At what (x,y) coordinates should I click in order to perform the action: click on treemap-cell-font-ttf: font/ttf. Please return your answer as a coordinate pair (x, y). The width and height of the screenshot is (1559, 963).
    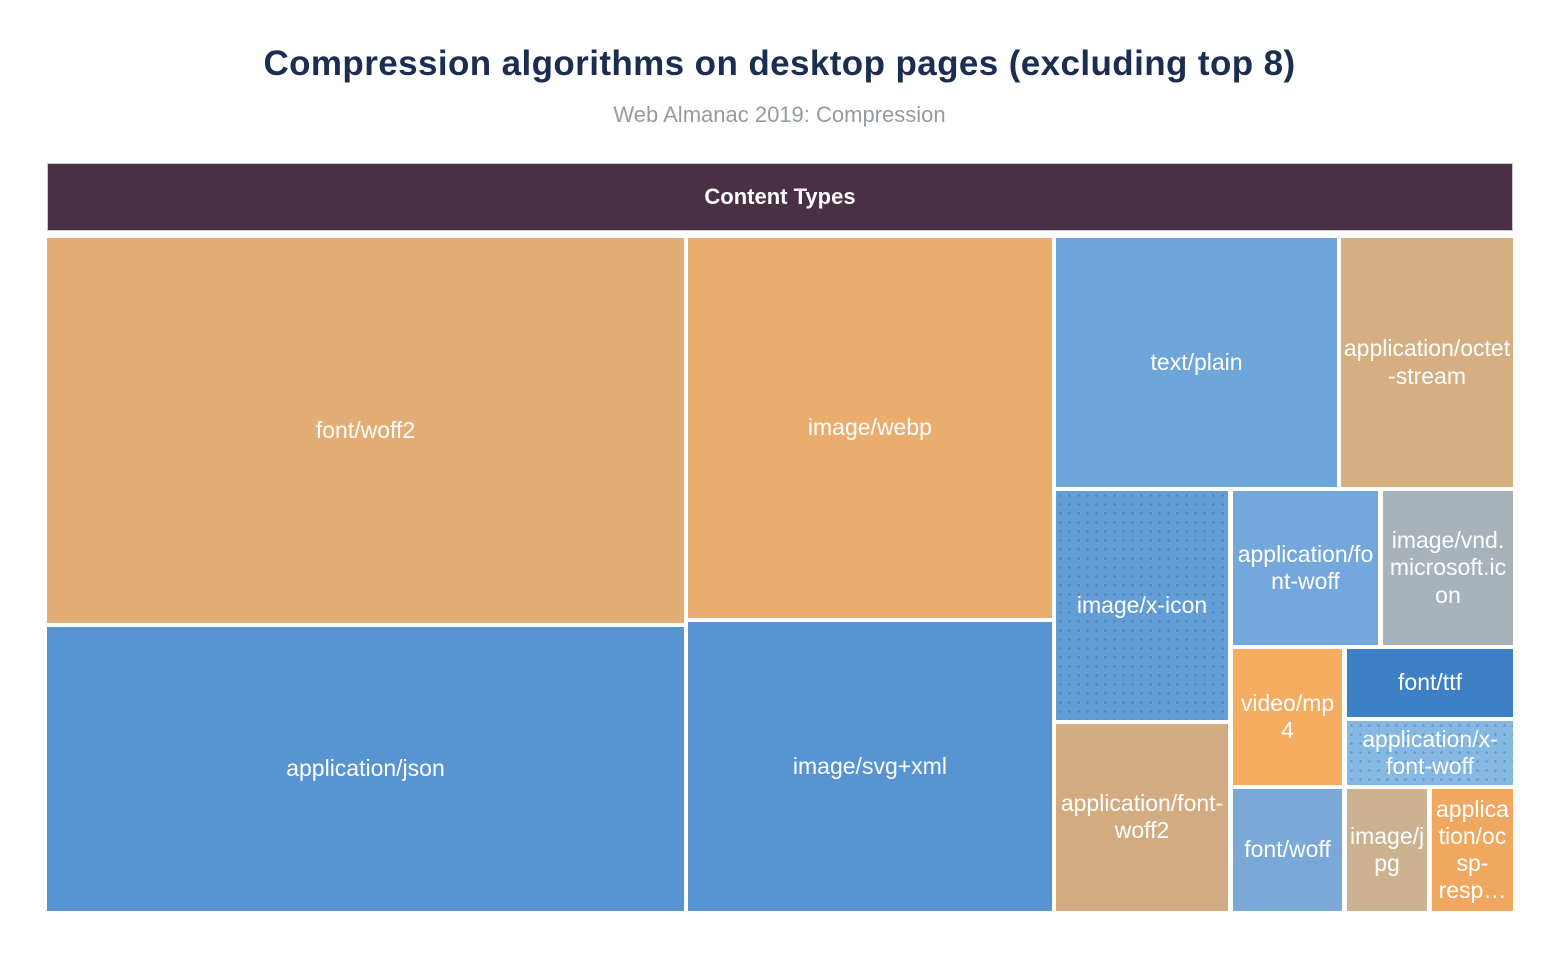
    Looking at the image, I should click on (1430, 683).